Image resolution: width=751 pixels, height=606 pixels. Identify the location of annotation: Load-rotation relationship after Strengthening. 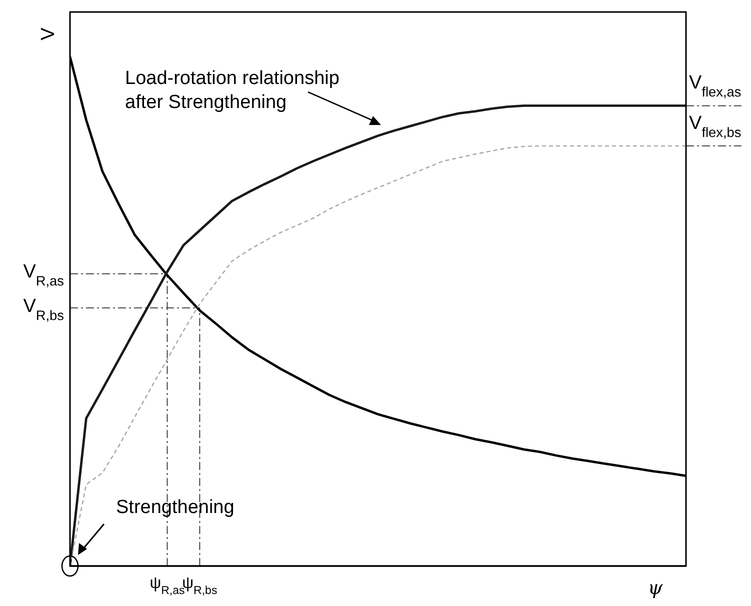
(232, 90).